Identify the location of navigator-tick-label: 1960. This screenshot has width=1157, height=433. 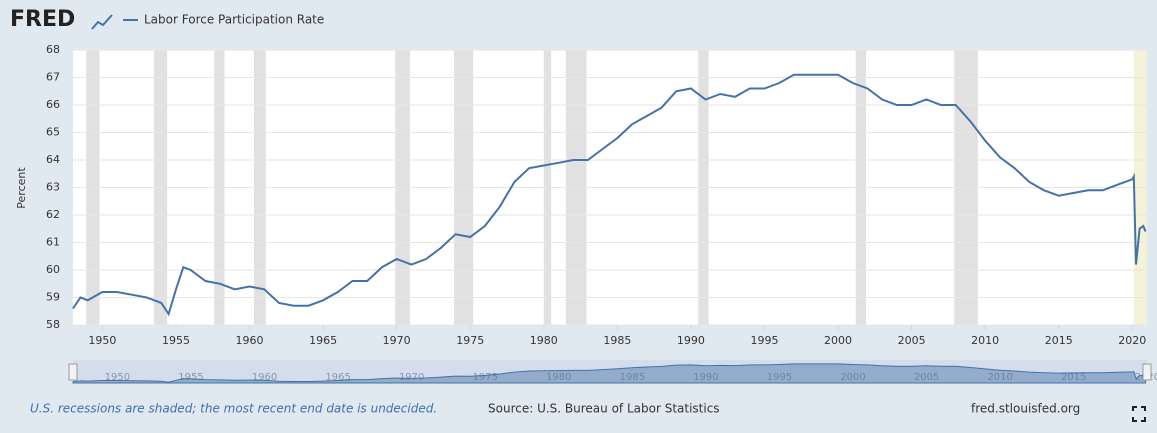
(264, 377).